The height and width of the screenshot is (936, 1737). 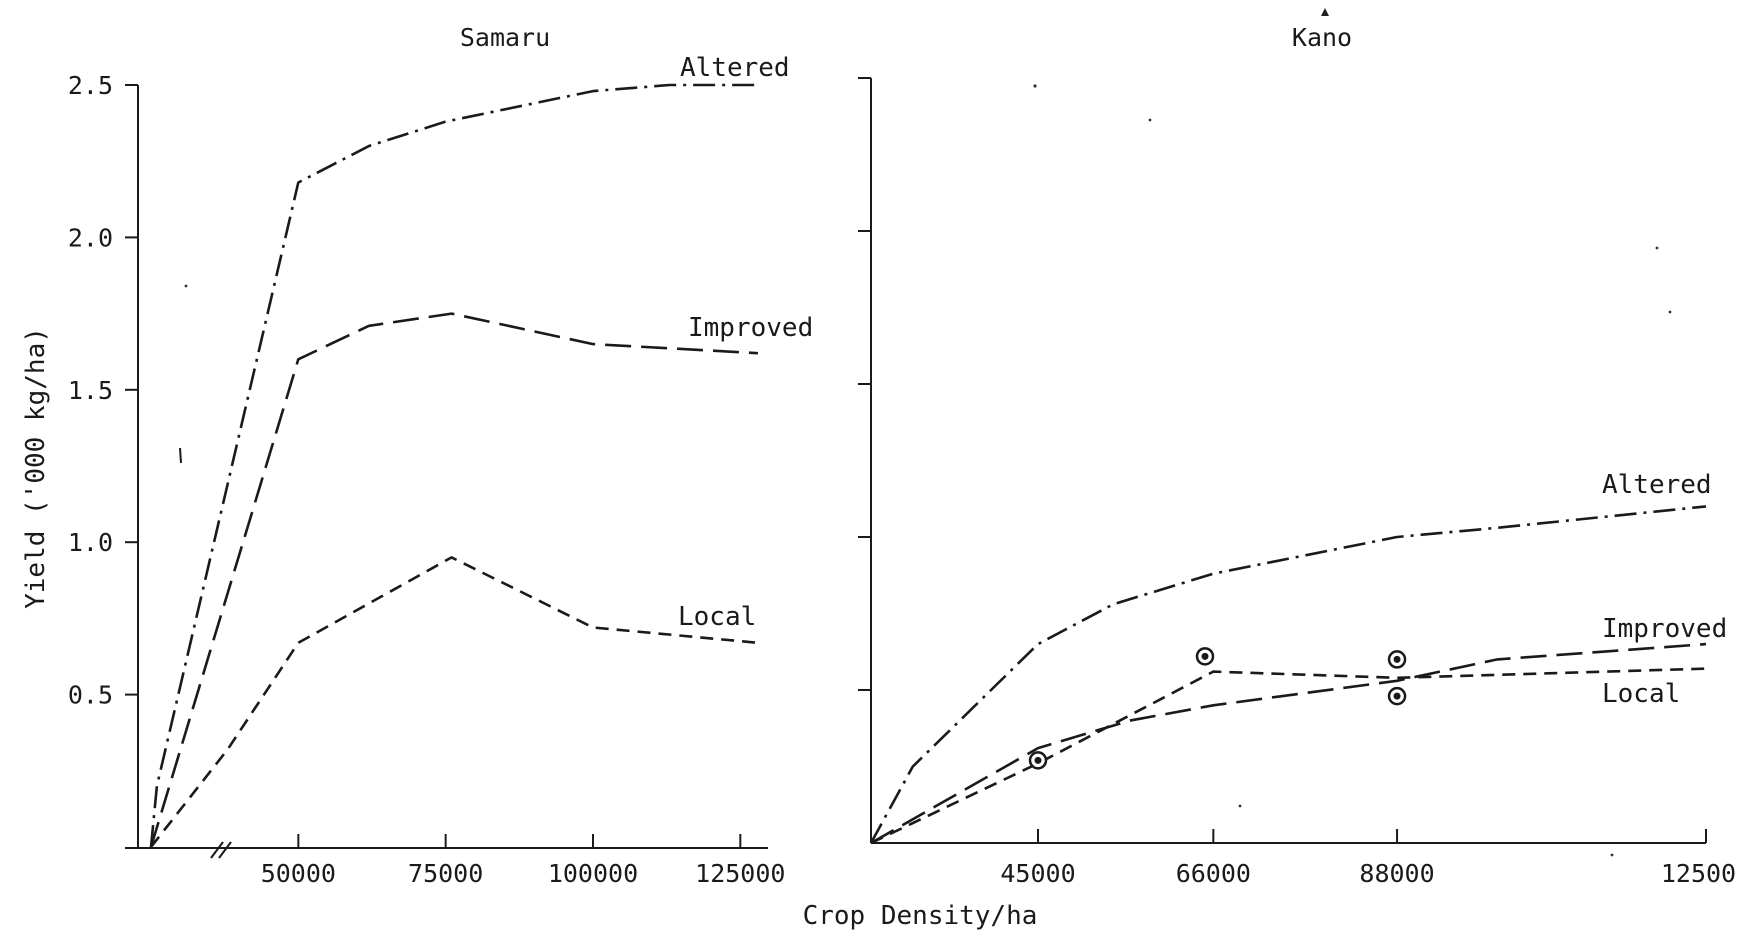 What do you see at coordinates (1213, 873) in the screenshot?
I see `kano-x-tick-label: 66000` at bounding box center [1213, 873].